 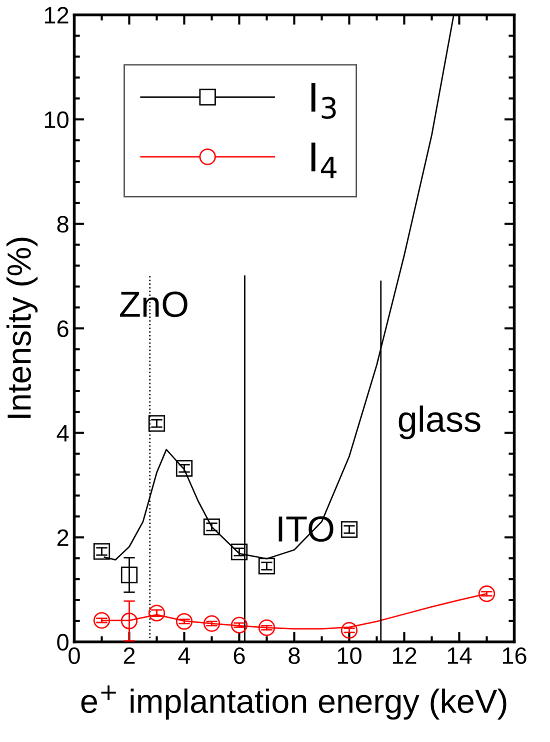 What do you see at coordinates (323, 160) in the screenshot?
I see `legend-label: I$_{4}$` at bounding box center [323, 160].